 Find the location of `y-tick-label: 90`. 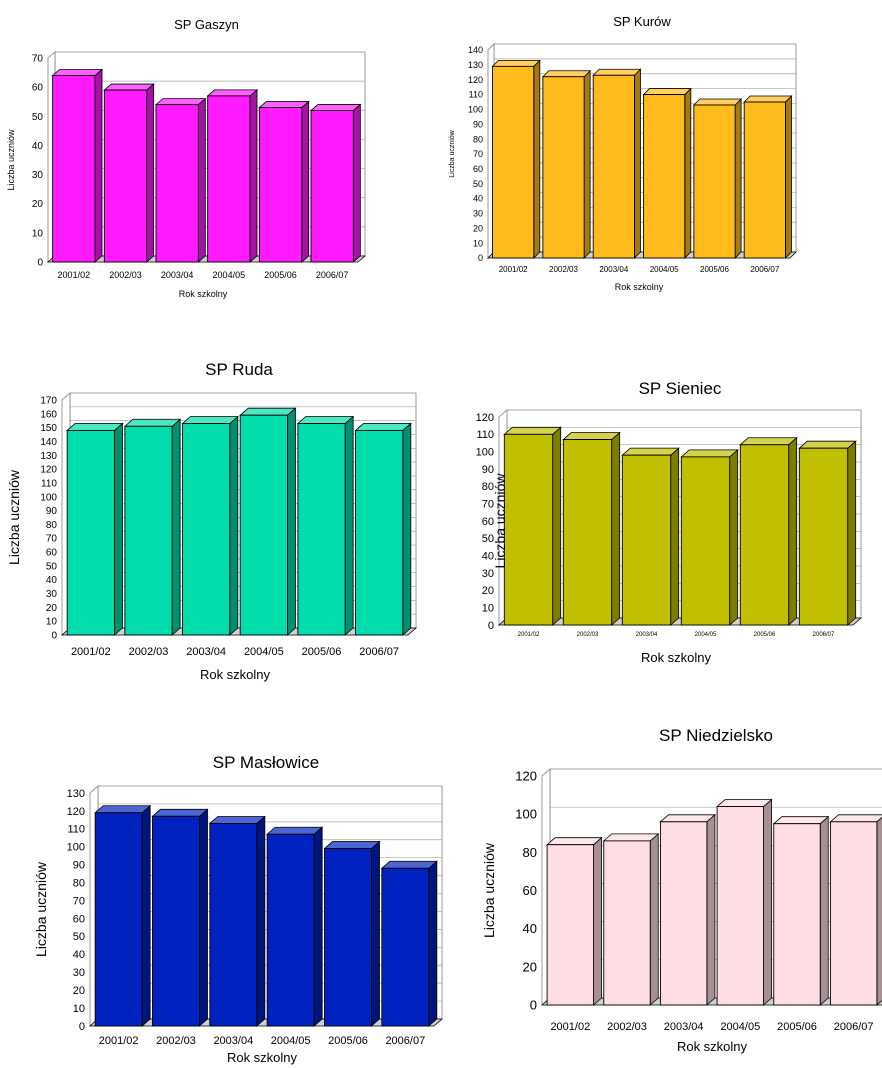

y-tick-label: 90 is located at coordinates (52, 511).